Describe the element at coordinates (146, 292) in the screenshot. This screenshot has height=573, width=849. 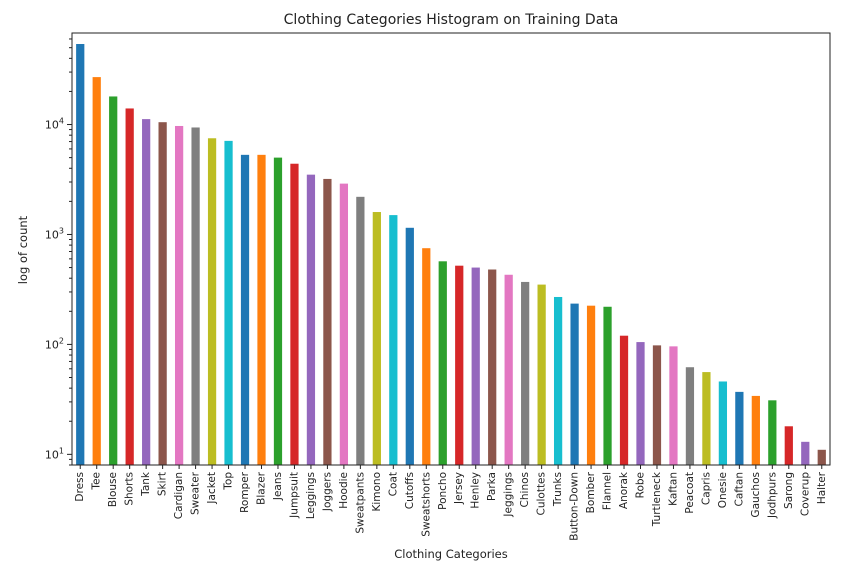
I see `bar-tank` at that location.